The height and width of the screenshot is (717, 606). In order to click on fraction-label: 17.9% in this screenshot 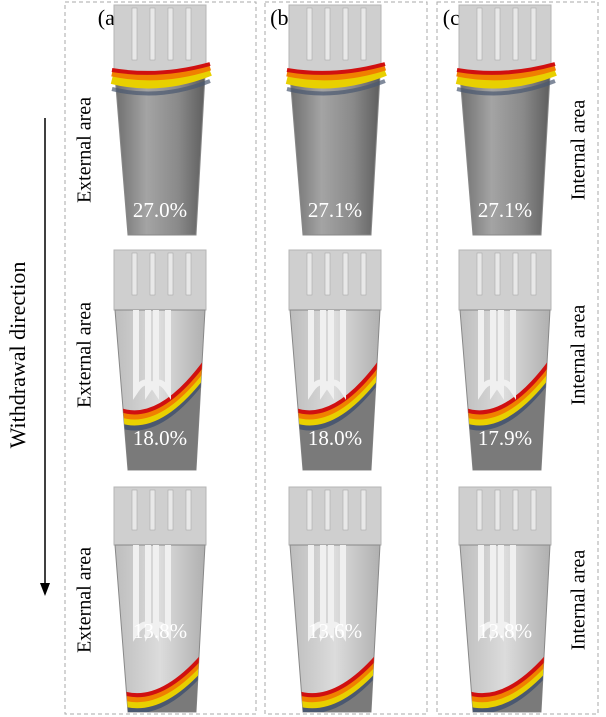, I will do `click(505, 438)`.